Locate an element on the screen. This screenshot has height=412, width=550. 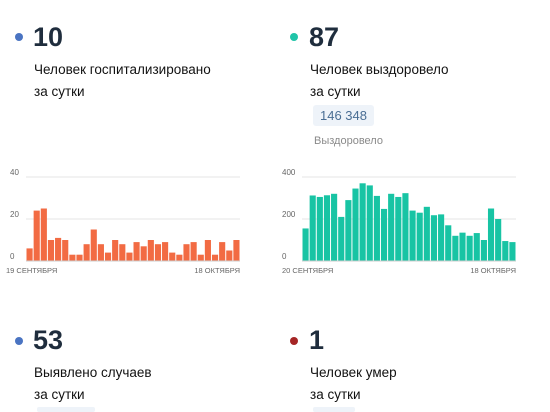
hospitalized-caption-line1: Человек госпитализировано is located at coordinates (122, 69).